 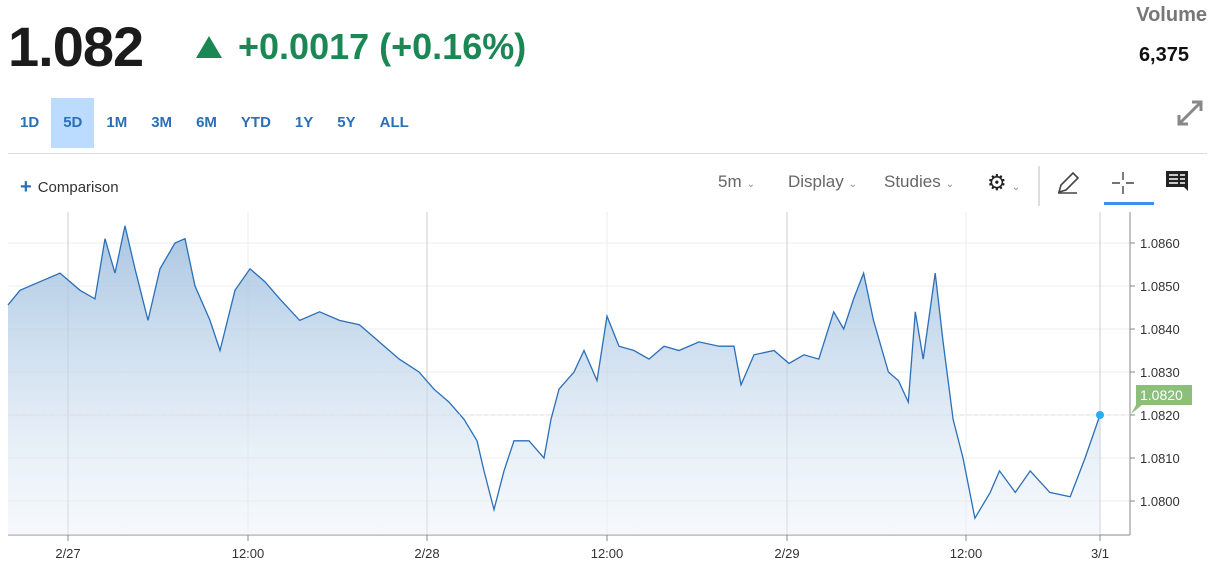 What do you see at coordinates (919, 181) in the screenshot?
I see `studies-dropdown: Studies ⌄` at bounding box center [919, 181].